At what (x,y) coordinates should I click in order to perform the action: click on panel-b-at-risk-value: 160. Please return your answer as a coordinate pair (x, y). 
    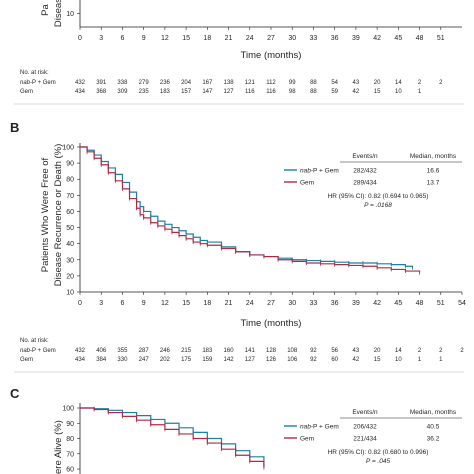
    Looking at the image, I should click on (229, 351).